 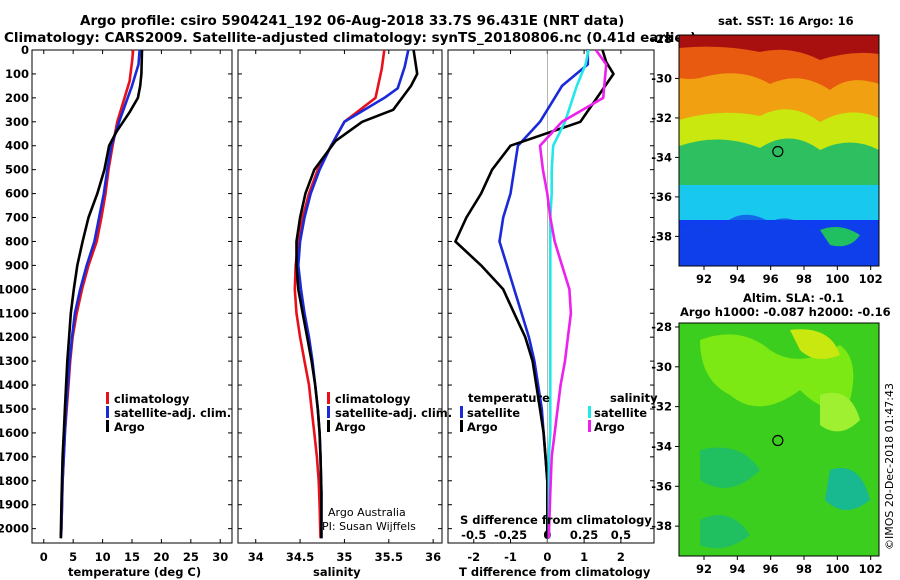 I want to click on series-line-climatology, so click(x=339, y=294).